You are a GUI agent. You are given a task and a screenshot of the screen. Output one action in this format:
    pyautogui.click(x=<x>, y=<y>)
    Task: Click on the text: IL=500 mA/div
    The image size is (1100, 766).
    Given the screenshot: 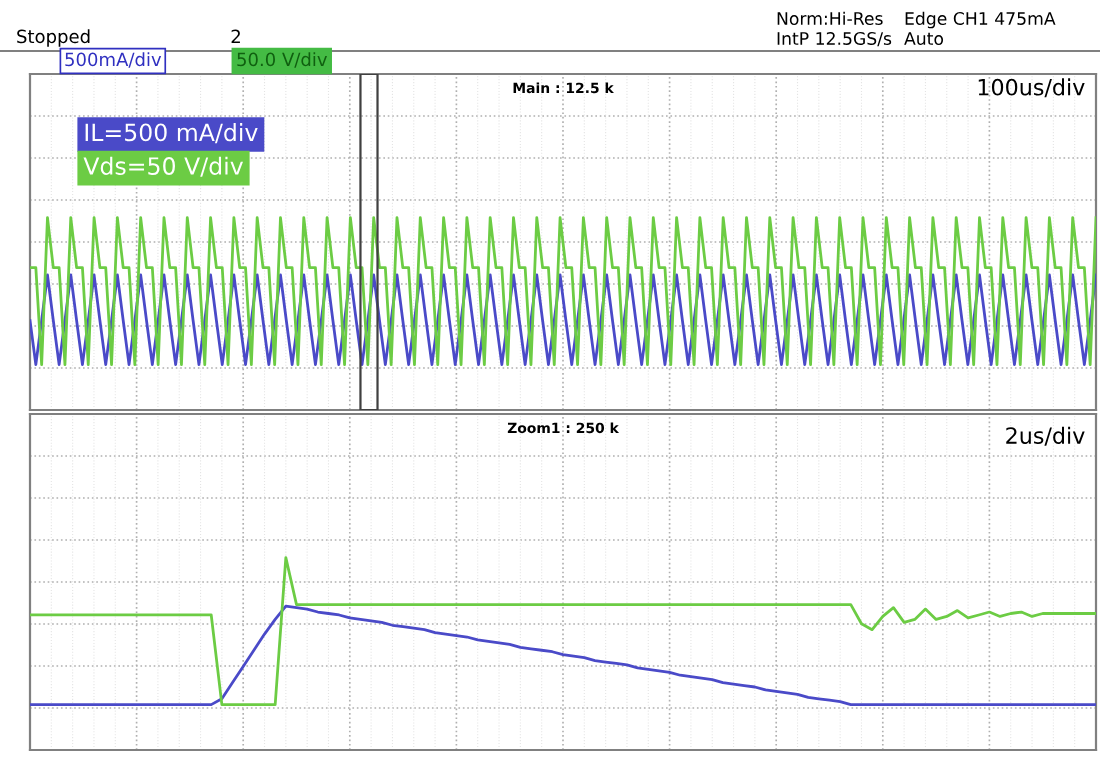 What is the action you would take?
    pyautogui.click(x=171, y=133)
    